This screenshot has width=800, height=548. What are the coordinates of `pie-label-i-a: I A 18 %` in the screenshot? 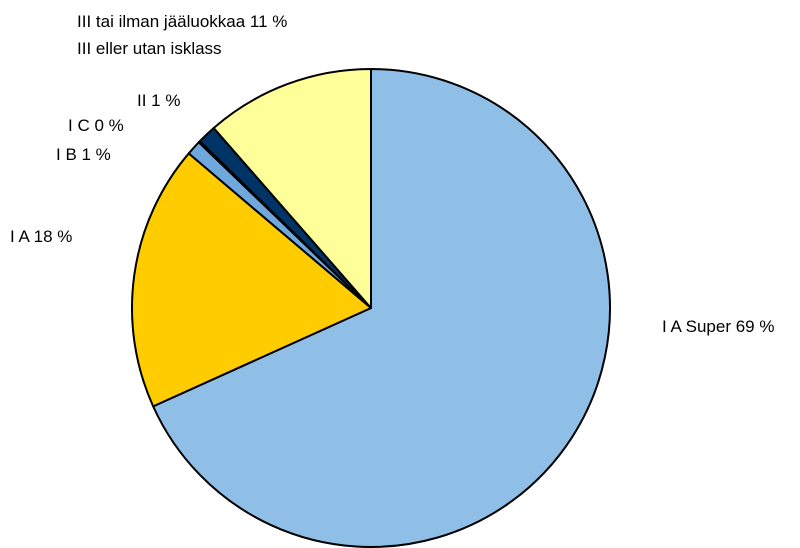 It's located at (41, 236).